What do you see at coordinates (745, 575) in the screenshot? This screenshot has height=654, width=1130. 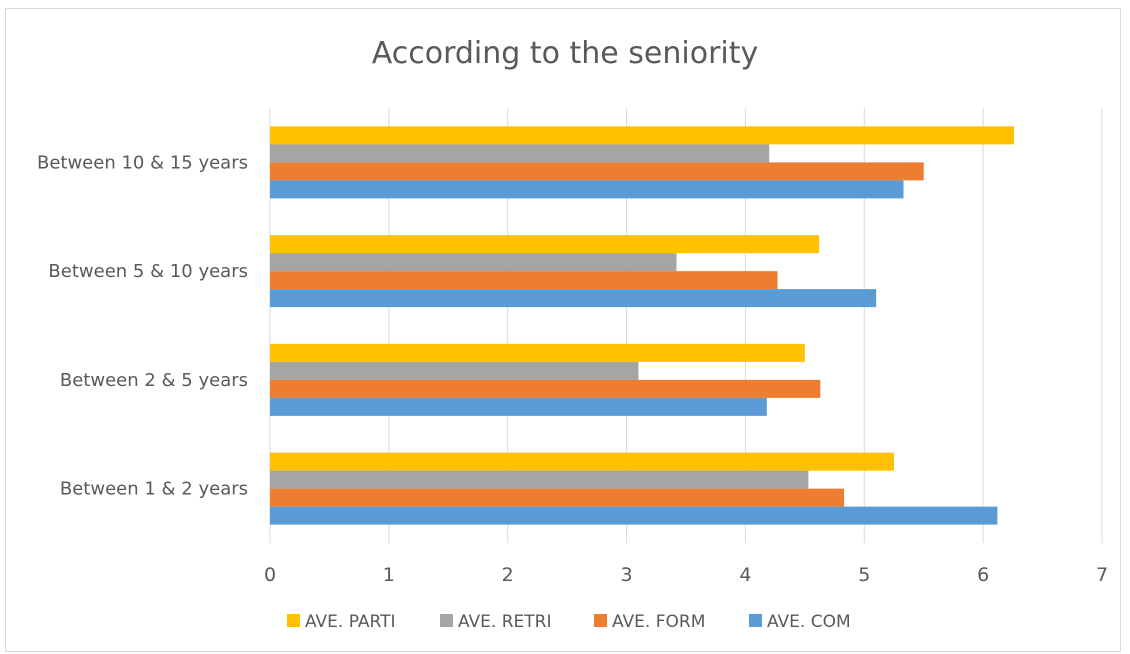 I see `x-tick-label: 4` at bounding box center [745, 575].